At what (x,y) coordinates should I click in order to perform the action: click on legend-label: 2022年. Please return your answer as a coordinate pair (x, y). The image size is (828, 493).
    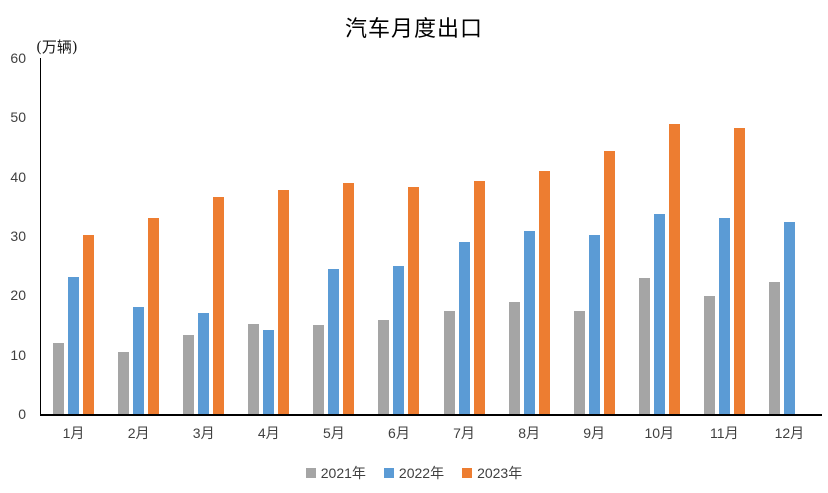
    Looking at the image, I should click on (421, 473).